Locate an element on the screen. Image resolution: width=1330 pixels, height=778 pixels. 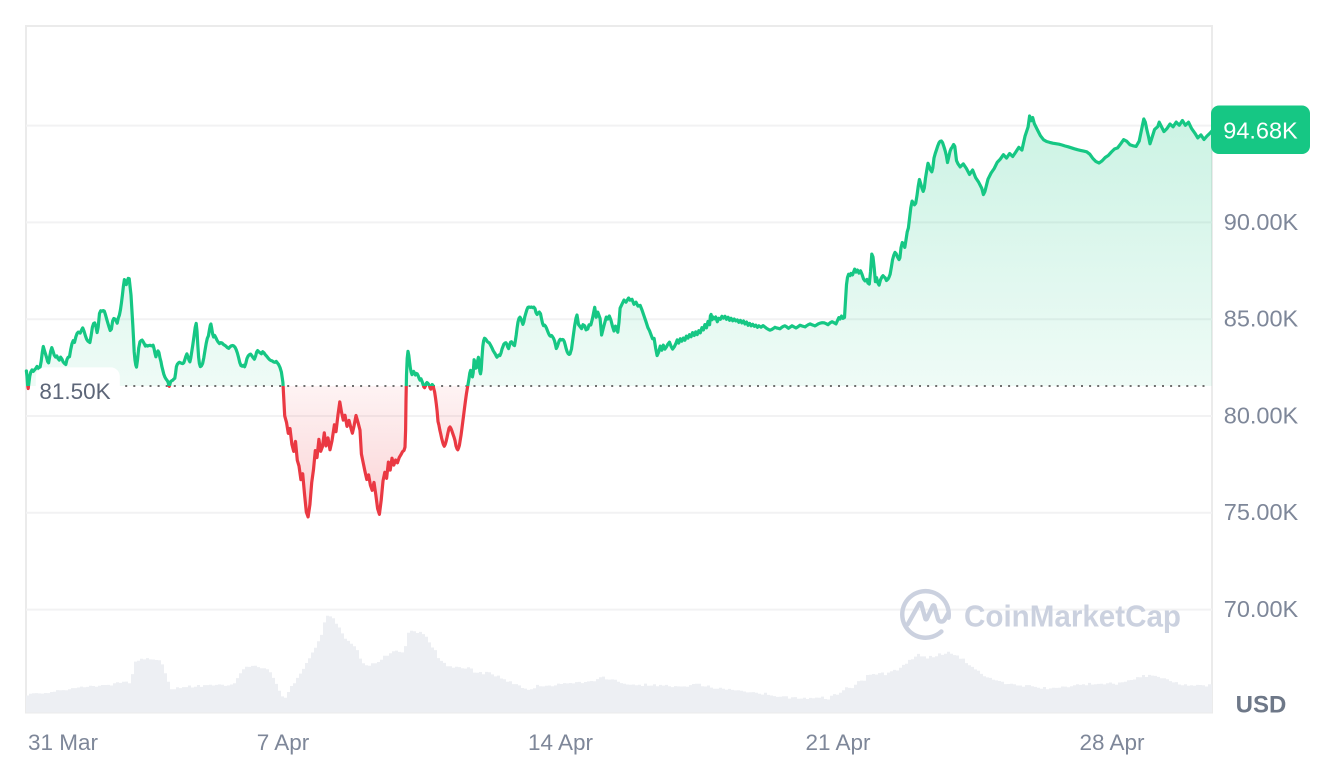
svg-text: 75.00K is located at coordinates (1261, 512).